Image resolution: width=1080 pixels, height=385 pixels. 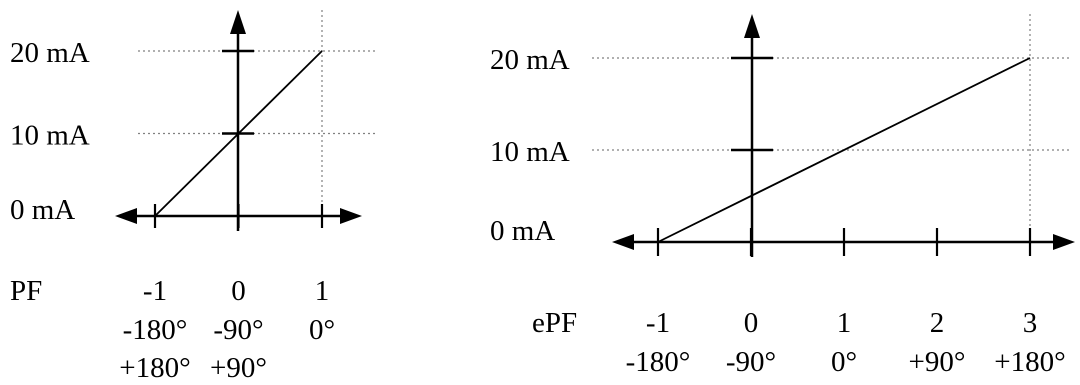 I want to click on x-axis-title: ePF, so click(x=554, y=323).